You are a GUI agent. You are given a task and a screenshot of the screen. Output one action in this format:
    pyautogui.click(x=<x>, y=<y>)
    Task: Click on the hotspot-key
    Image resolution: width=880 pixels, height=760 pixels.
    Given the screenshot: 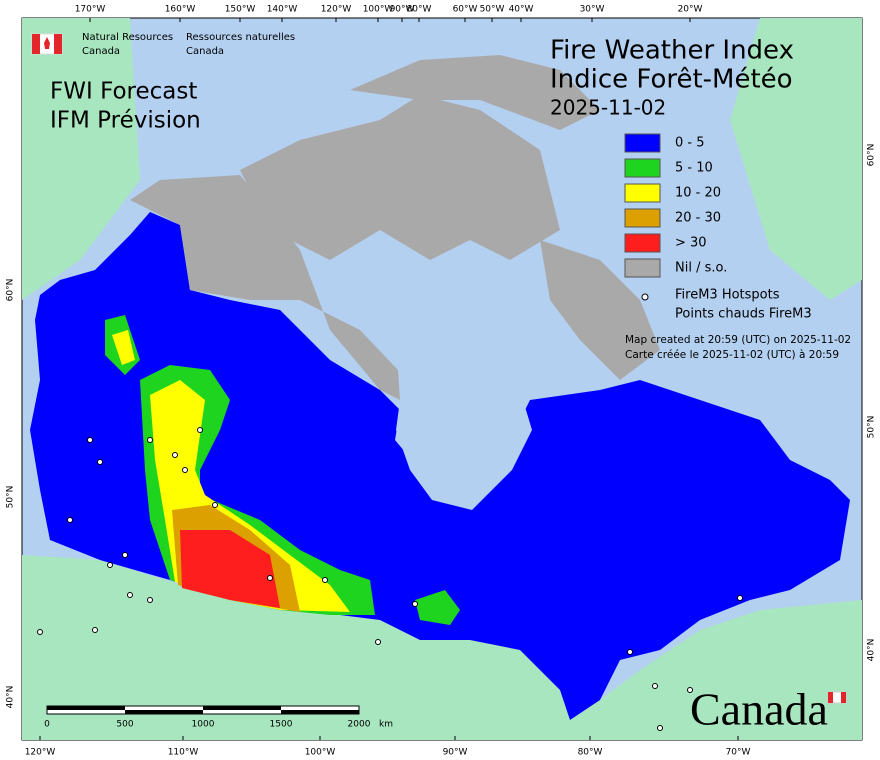 What is the action you would take?
    pyautogui.click(x=645, y=297)
    